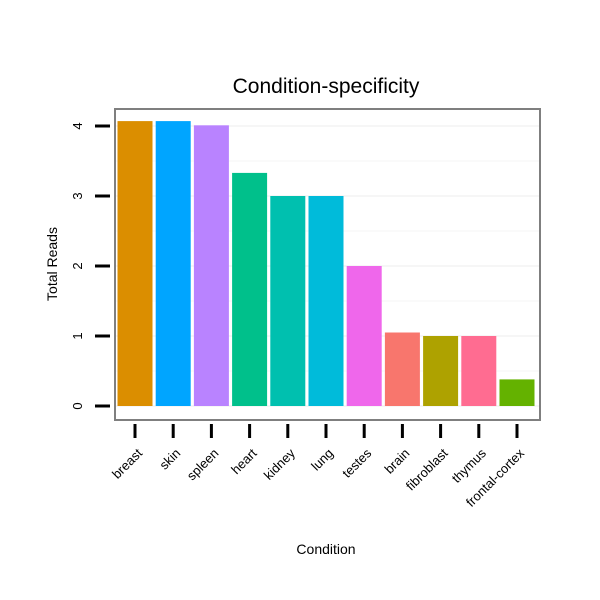 The width and height of the screenshot is (600, 600). What do you see at coordinates (77, 405) in the screenshot?
I see `y-tick-label: 0` at bounding box center [77, 405].